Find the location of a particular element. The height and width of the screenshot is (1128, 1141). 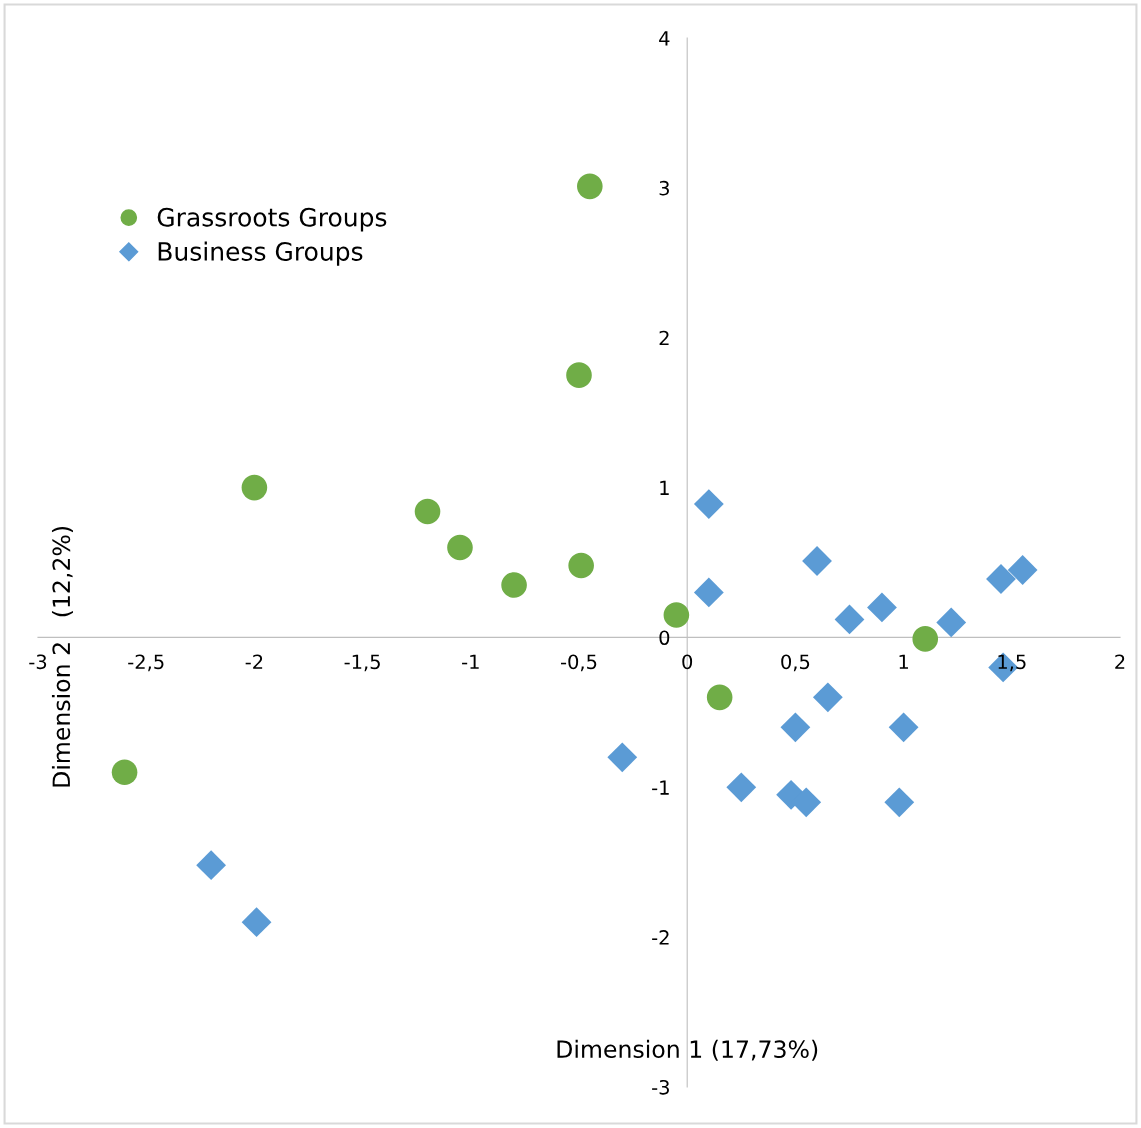

x-tick-label: -1,5 is located at coordinates (362, 663).